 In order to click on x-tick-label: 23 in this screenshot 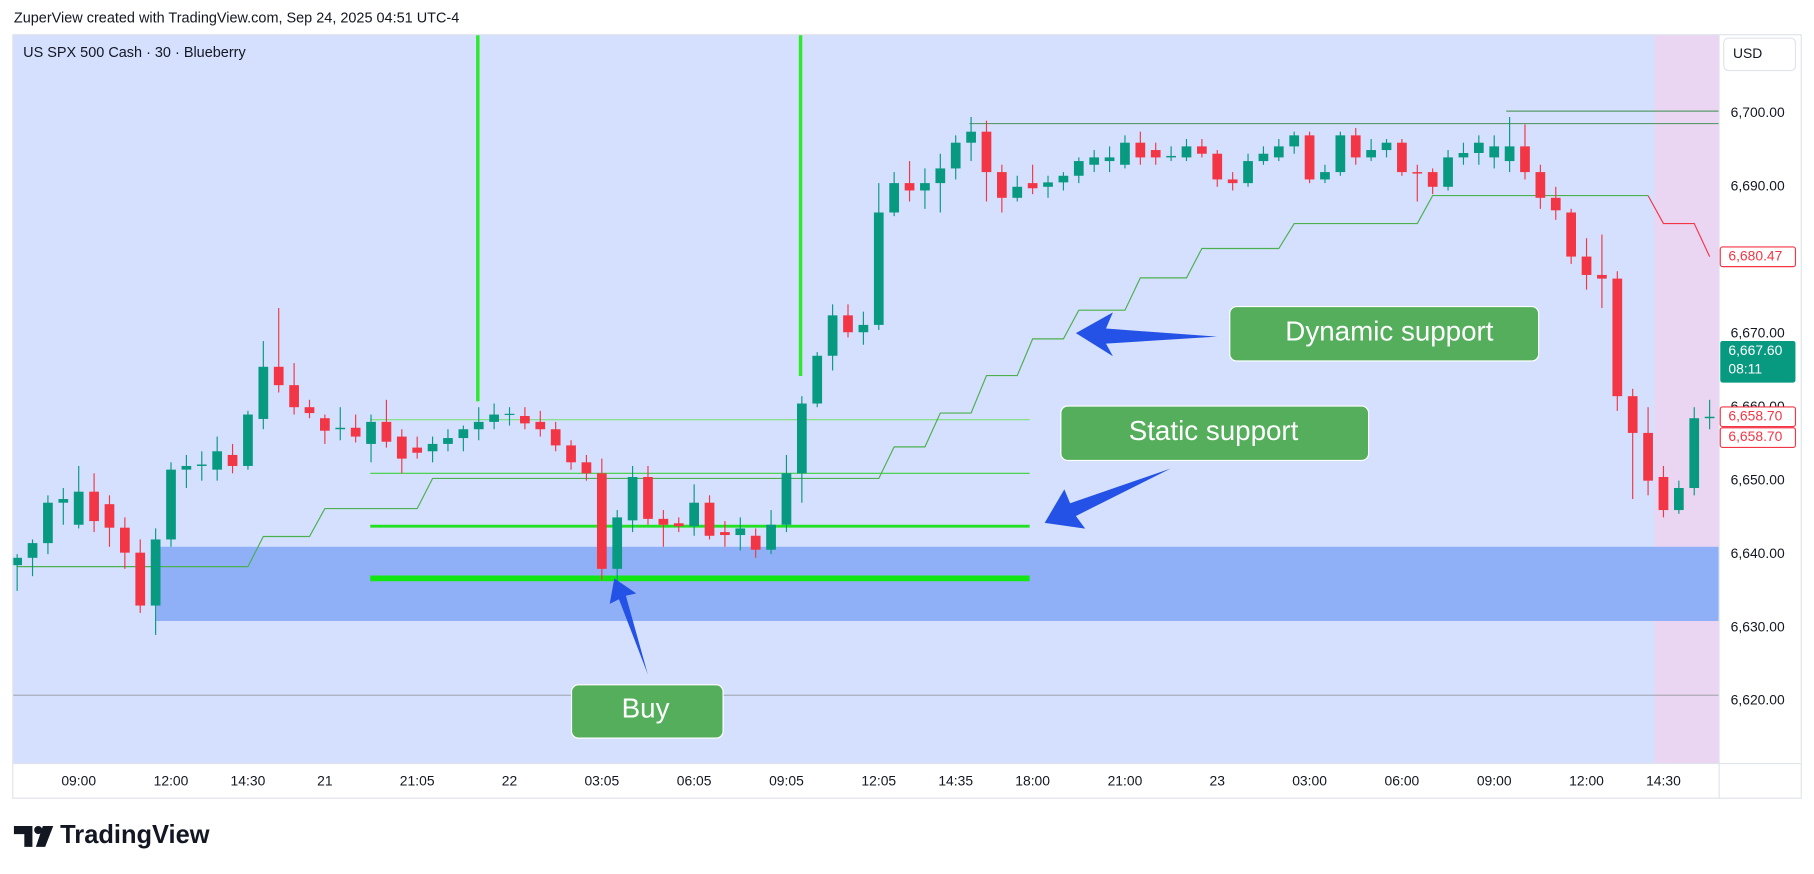, I will do `click(1218, 781)`.